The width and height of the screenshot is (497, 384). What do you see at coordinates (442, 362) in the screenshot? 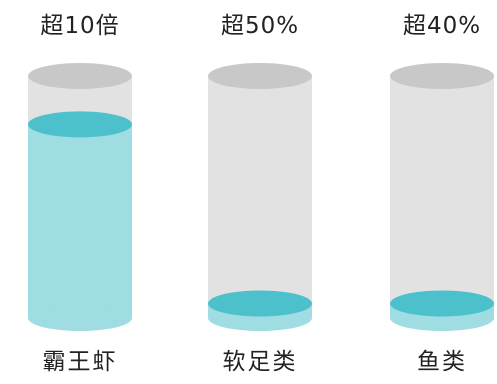
I see `cylinder-bottom-label: 鱼类` at bounding box center [442, 362].